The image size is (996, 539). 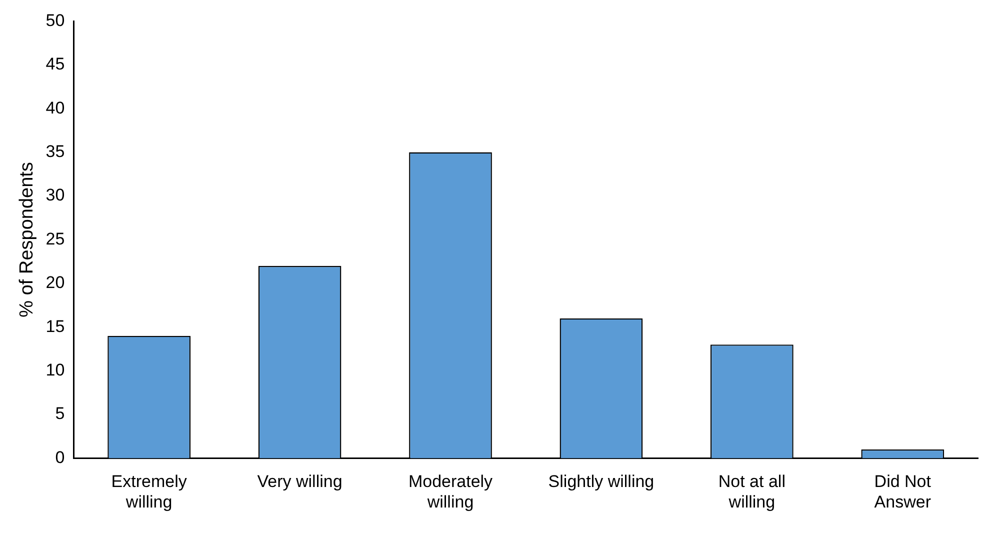 What do you see at coordinates (149, 492) in the screenshot?
I see `x-tick-label: Extremely willing` at bounding box center [149, 492].